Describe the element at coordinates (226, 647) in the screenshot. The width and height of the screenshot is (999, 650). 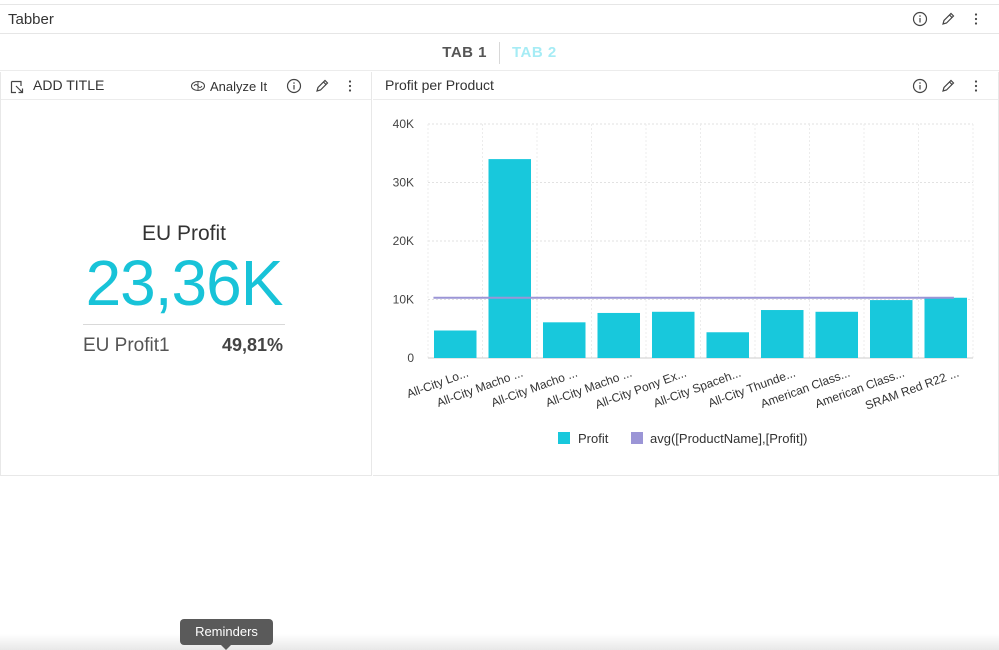
I see `tooltip-arrow` at that location.